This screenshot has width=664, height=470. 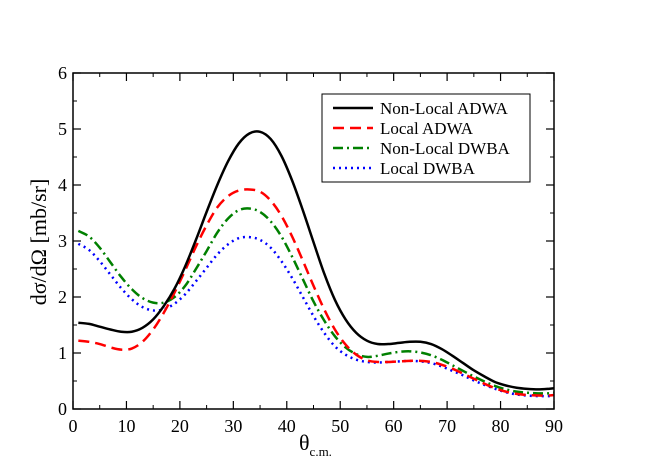 What do you see at coordinates (73, 426) in the screenshot?
I see `x-tick-label: 0` at bounding box center [73, 426].